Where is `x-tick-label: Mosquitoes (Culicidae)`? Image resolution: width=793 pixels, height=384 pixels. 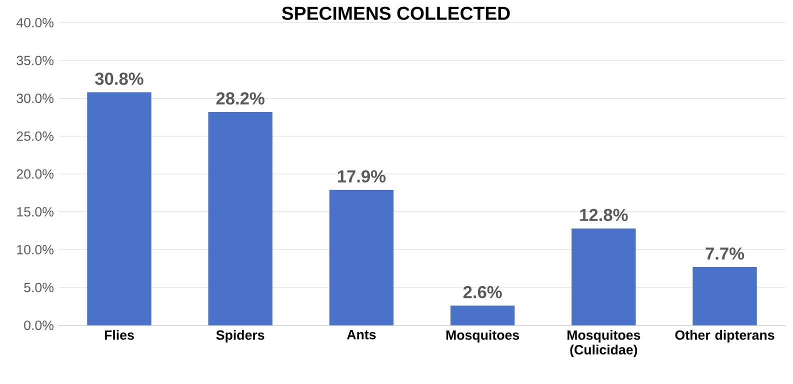 x-tick-label: Mosquitoes (Culicidae) is located at coordinates (604, 344).